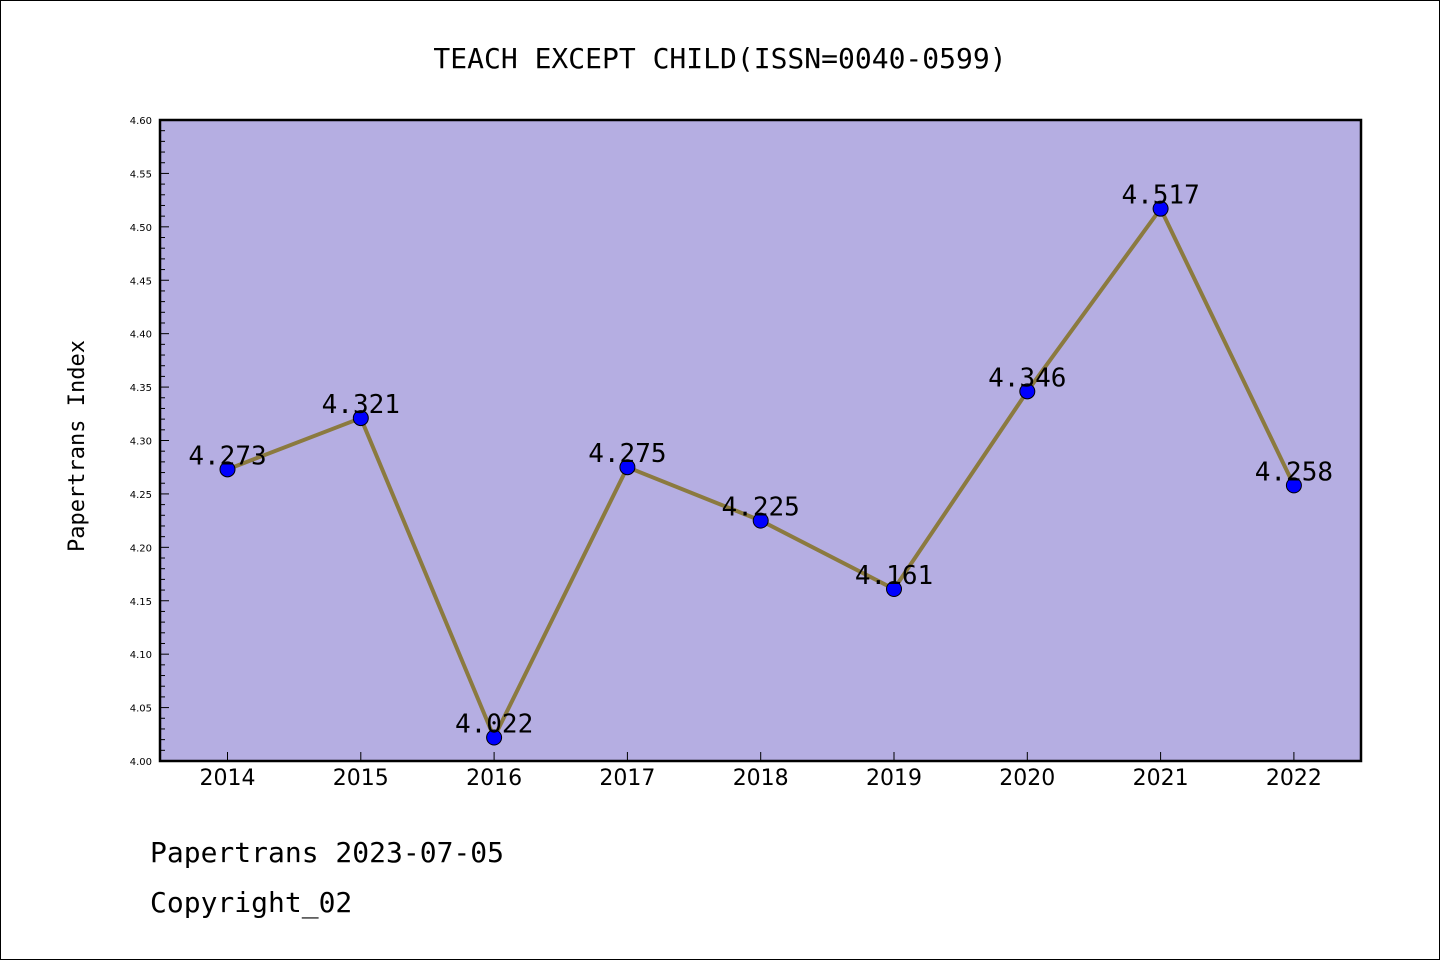 This screenshot has height=960, width=1440. Describe the element at coordinates (141, 335) in the screenshot. I see `y-tick-label: 4.40` at that location.